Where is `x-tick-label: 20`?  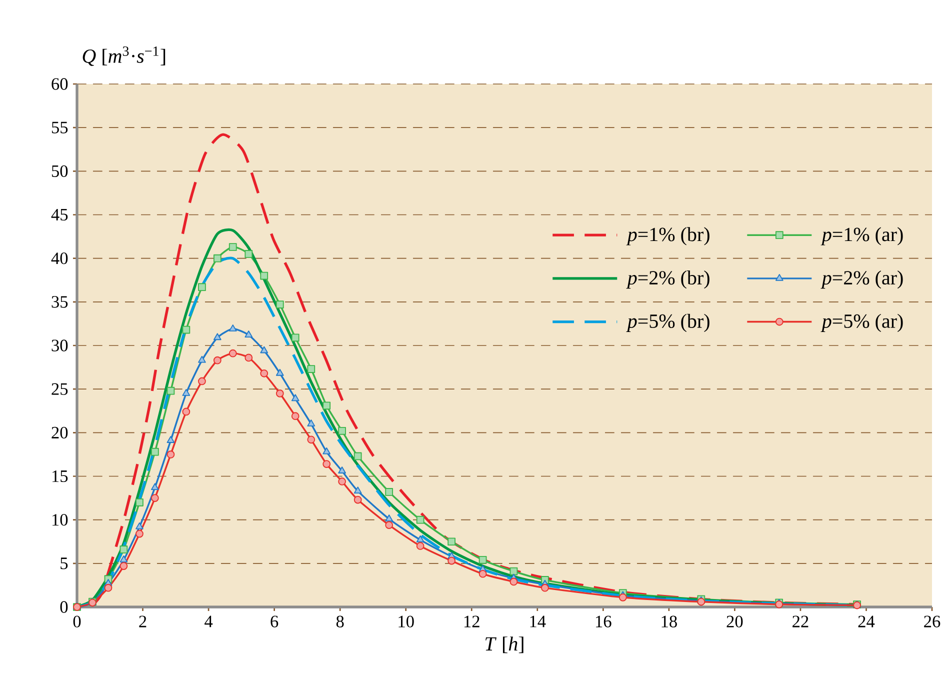
x-tick-label: 20 is located at coordinates (734, 622).